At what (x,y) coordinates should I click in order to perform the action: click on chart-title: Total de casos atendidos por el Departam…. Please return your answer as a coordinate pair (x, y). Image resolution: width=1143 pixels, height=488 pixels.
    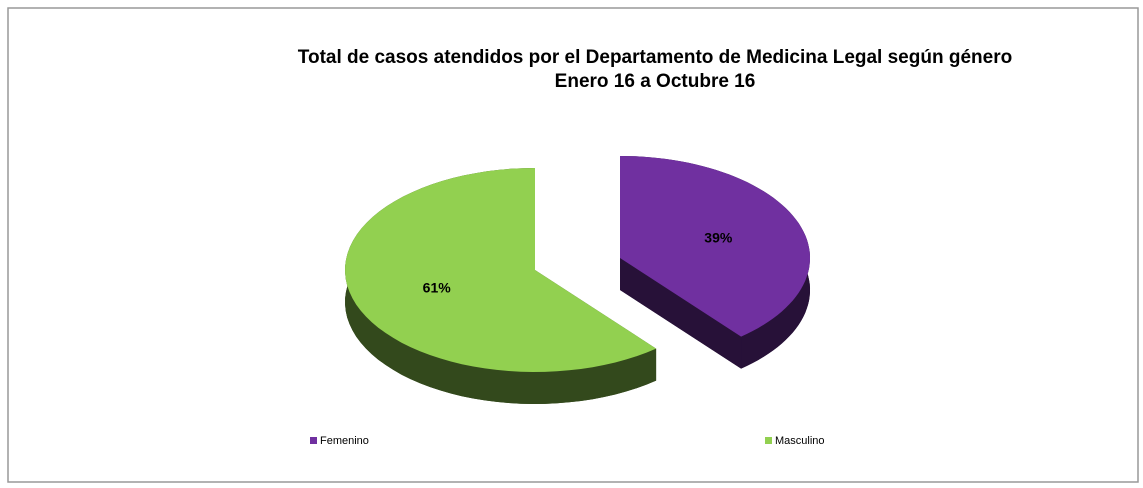
    Looking at the image, I should click on (655, 57).